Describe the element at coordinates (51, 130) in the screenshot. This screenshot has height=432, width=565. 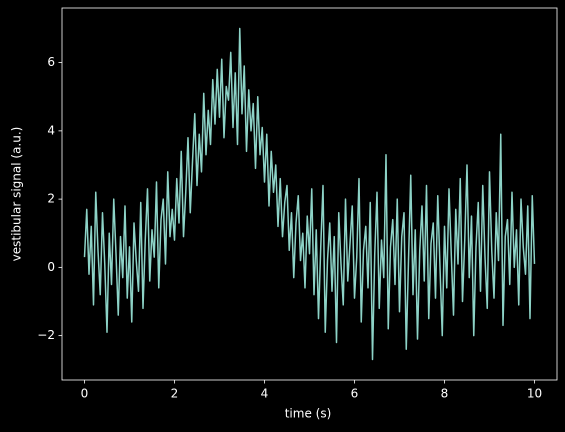
I see `y-tick-label: 4` at that location.